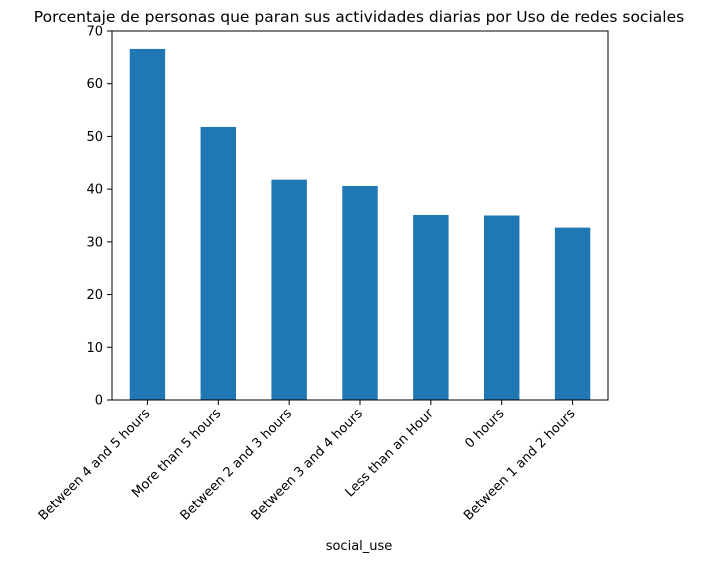  What do you see at coordinates (94, 190) in the screenshot?
I see `y-tick-label-4: 40` at bounding box center [94, 190].